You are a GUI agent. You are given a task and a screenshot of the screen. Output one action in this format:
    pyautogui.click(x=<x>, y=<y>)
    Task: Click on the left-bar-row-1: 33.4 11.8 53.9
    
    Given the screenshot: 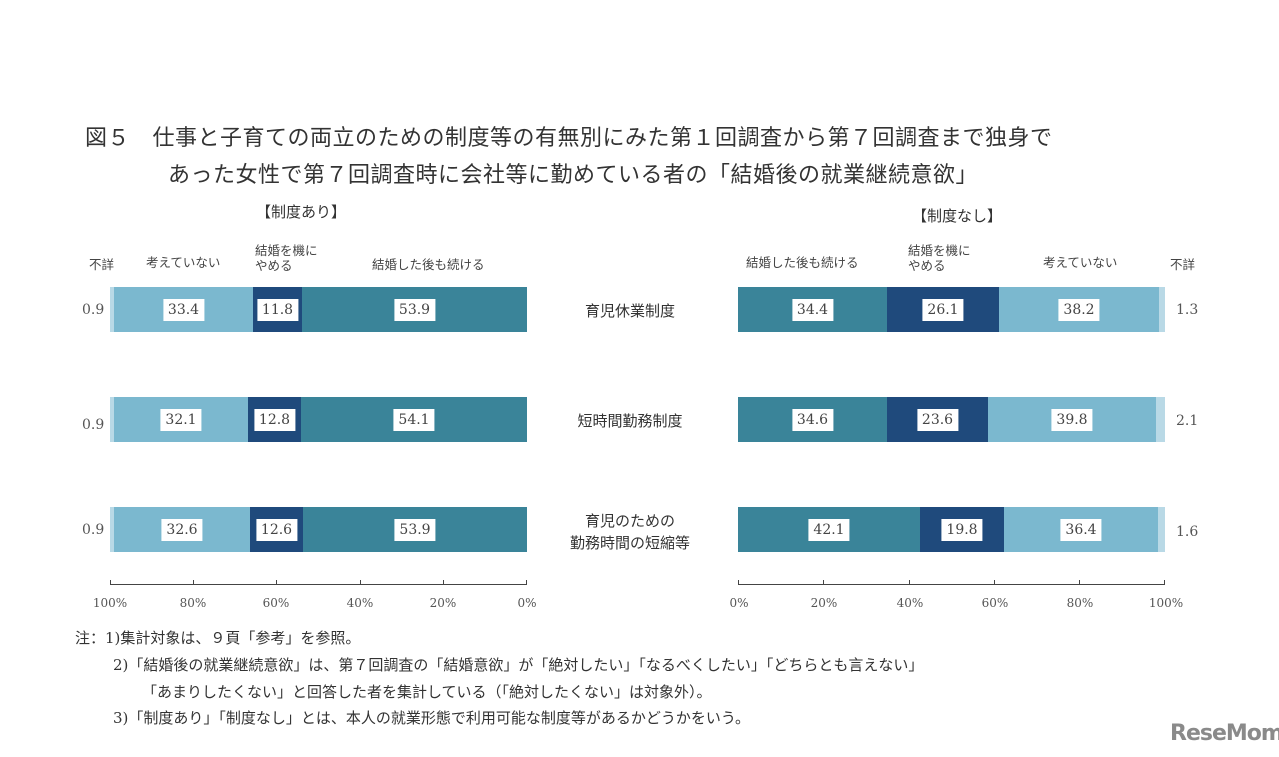 What is the action you would take?
    pyautogui.click(x=318, y=309)
    